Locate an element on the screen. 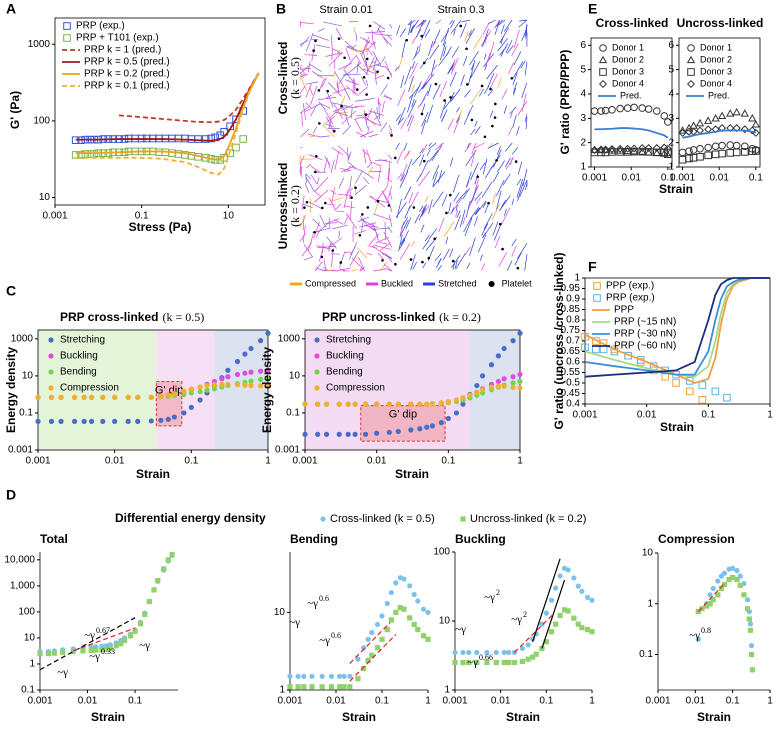 This screenshot has height=735, width=778. y-tick-label: 0.001 is located at coordinates (20, 450).